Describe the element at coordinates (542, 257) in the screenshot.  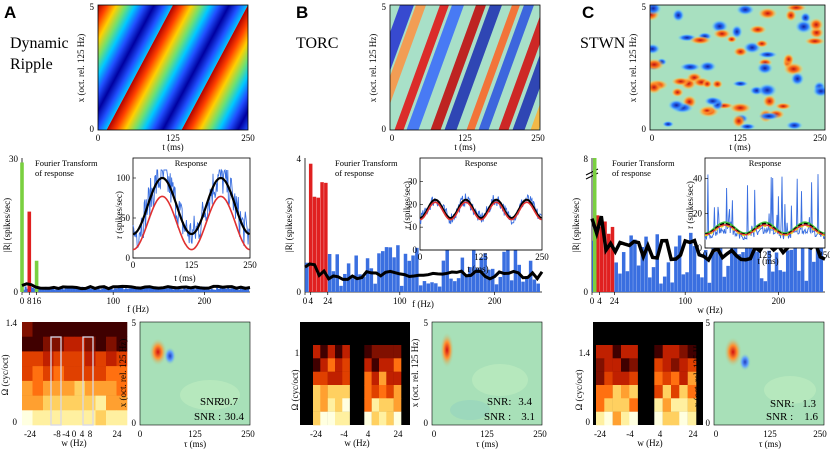
I see `inset-x-tick-label: 250` at that location.